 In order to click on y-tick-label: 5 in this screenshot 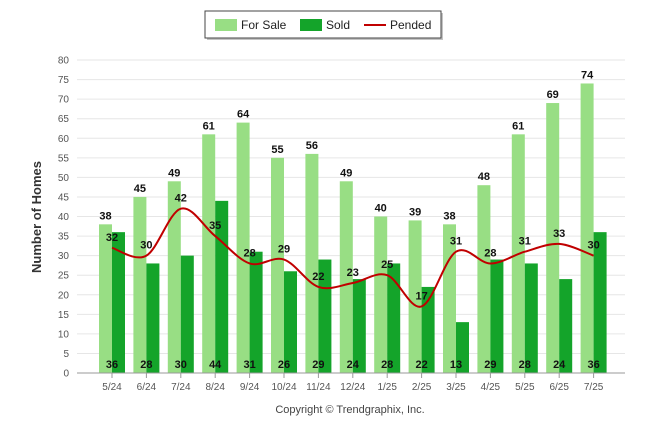, I will do `click(66, 354)`.